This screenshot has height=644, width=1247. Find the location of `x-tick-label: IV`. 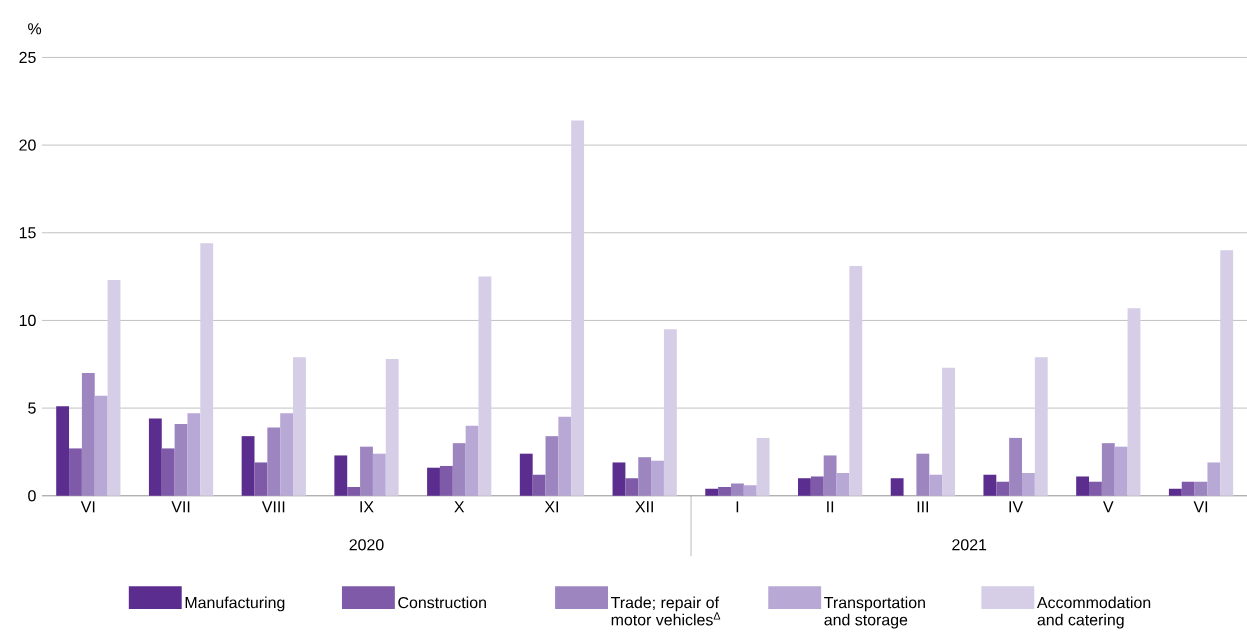

x-tick-label: IV is located at coordinates (1016, 507).